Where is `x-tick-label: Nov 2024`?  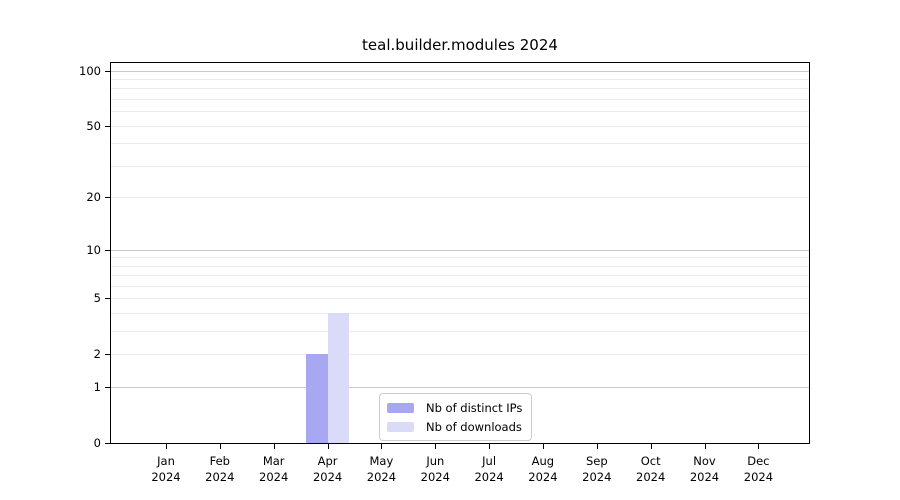
x-tick-label: Nov 2024 is located at coordinates (704, 469).